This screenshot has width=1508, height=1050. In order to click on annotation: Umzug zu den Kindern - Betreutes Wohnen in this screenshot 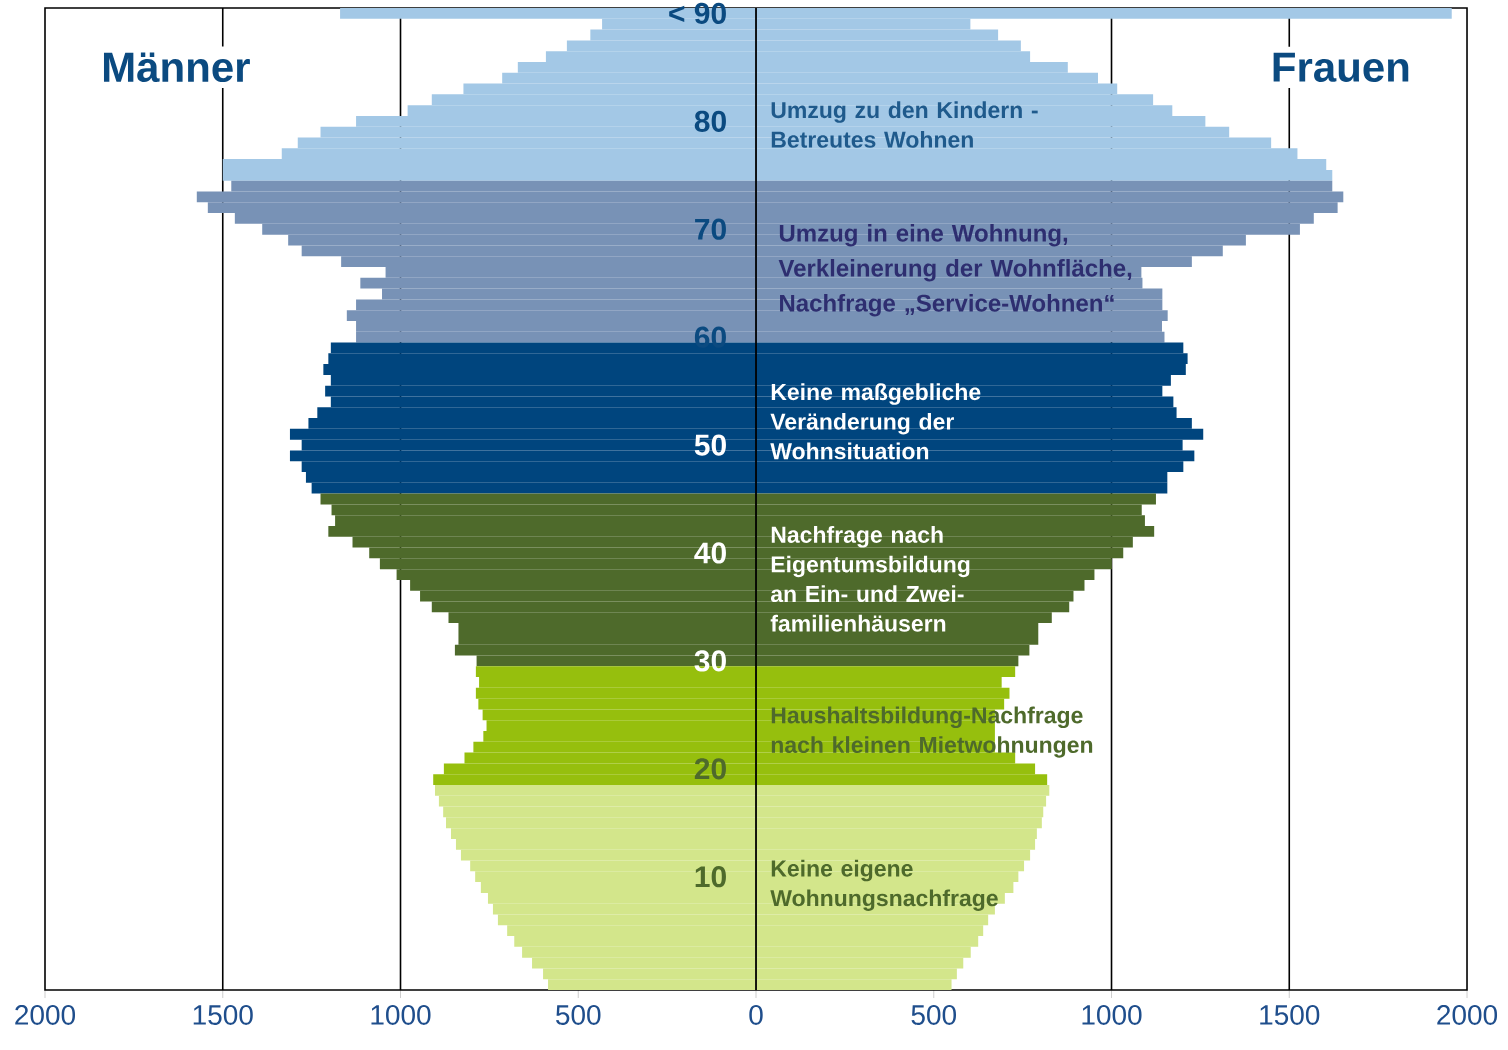, I will do `click(904, 124)`.